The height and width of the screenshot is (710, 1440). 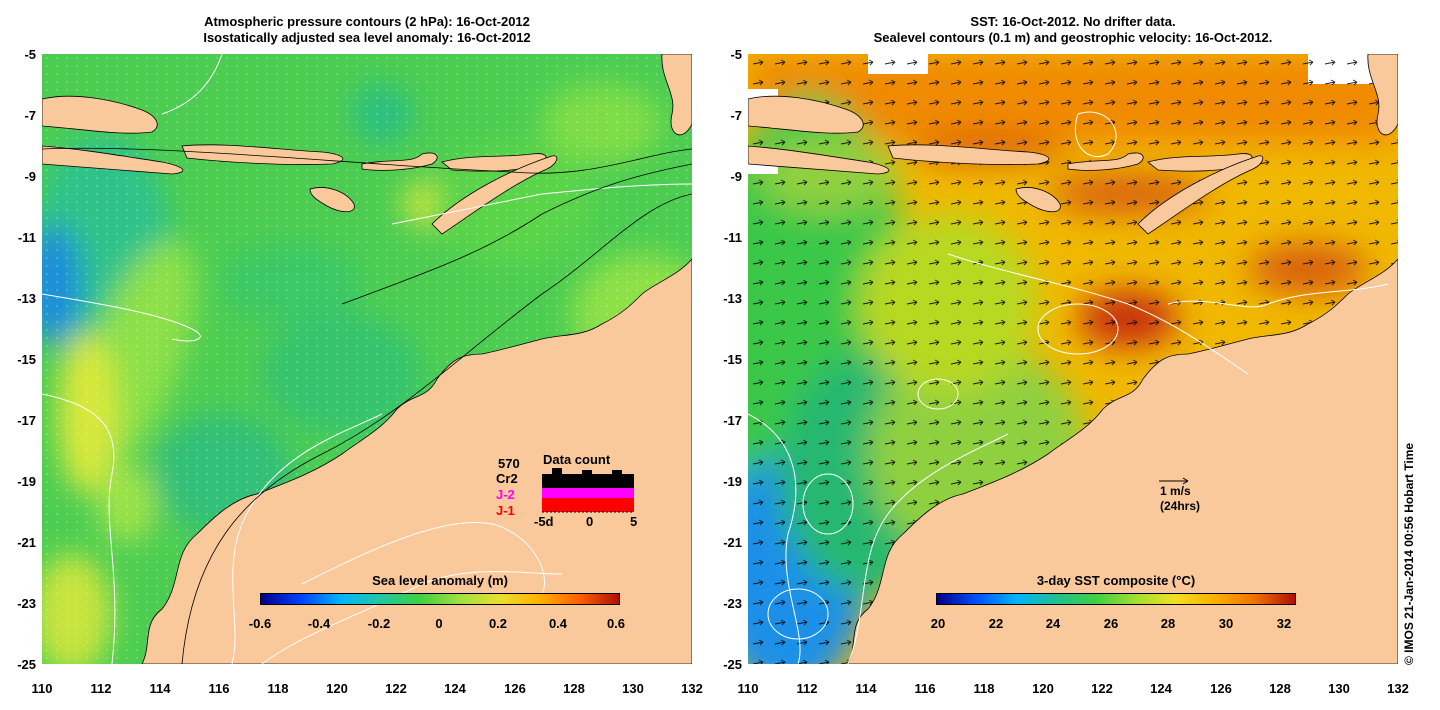 What do you see at coordinates (732, 603) in the screenshot?
I see `right-lat-label: -23` at bounding box center [732, 603].